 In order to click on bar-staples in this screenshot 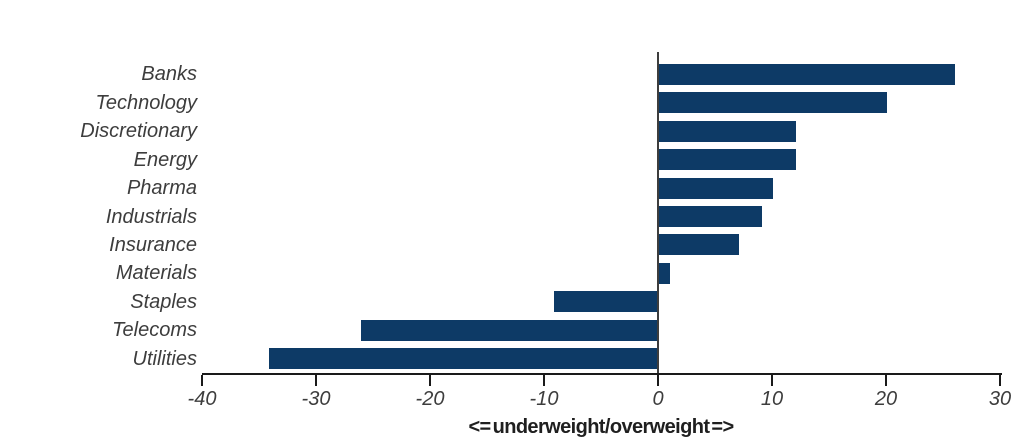, I will do `click(605, 302)`.